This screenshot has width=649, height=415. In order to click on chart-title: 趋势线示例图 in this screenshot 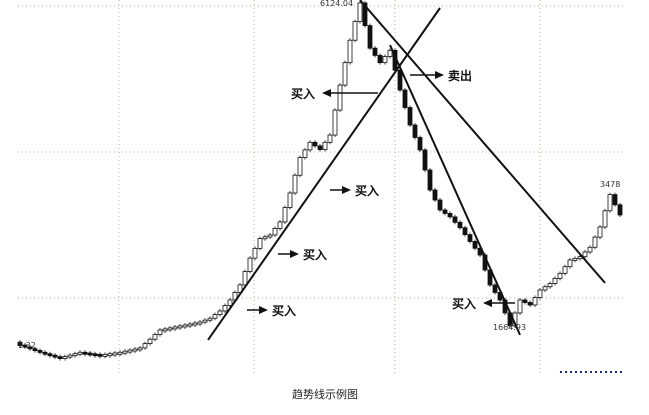, I will do `click(325, 394)`.